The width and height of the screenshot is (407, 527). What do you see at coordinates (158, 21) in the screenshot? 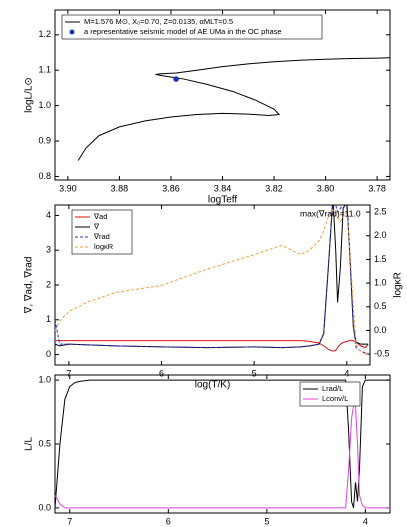
I see `legend-label: M=1.576 M⊙, X₀=0.70, Z=0.0135, αMLT=0.5` at bounding box center [158, 21].